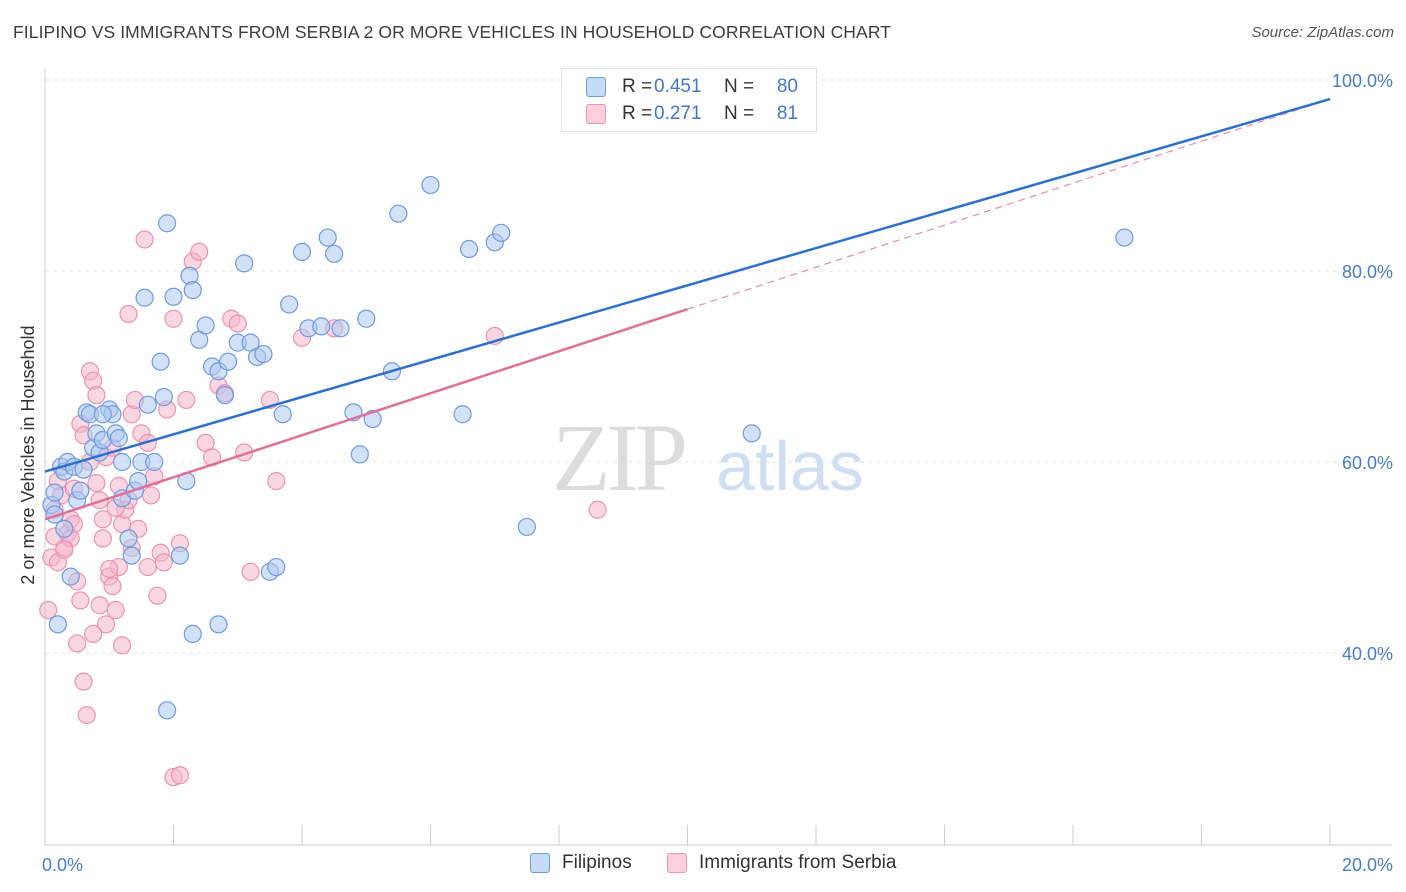 The image size is (1406, 892). Describe the element at coordinates (692, 114) in the screenshot. I see `legend-row-serbia: R = 0.271 N = 81` at that location.